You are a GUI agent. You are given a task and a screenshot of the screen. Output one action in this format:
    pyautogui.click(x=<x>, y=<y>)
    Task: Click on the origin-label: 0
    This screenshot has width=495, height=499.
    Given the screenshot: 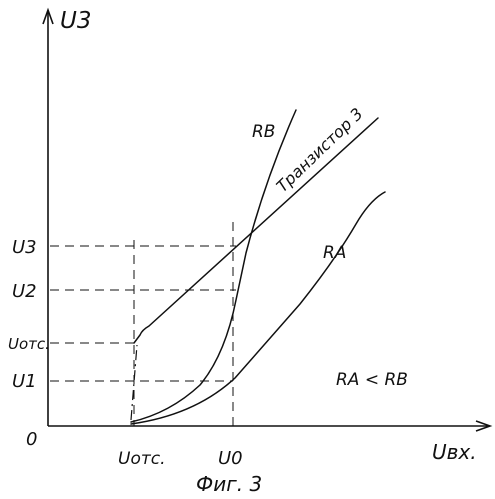 What is the action you would take?
    pyautogui.click(x=31, y=439)
    